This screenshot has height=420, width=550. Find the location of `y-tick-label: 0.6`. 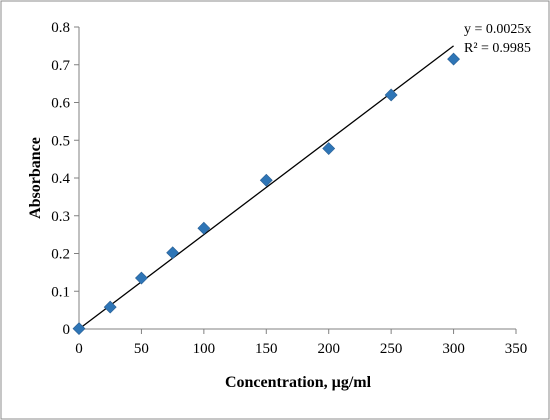

y-tick-label: 0.6 is located at coordinates (60, 104).